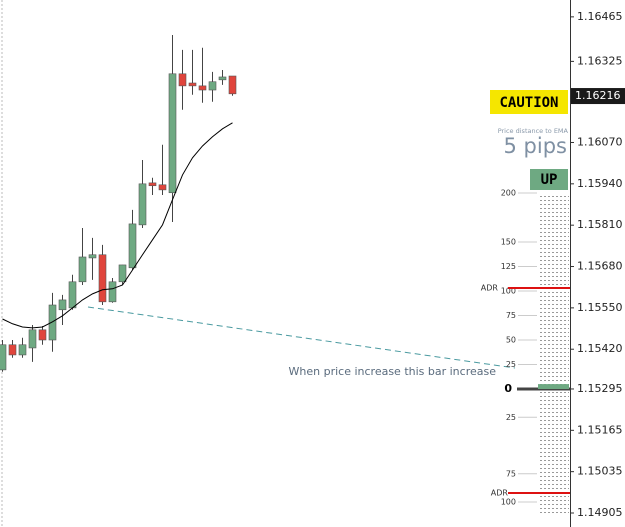 The height and width of the screenshot is (527, 625). Describe the element at coordinates (600, 429) in the screenshot. I see `y-tick-label: 1.15165` at that location.